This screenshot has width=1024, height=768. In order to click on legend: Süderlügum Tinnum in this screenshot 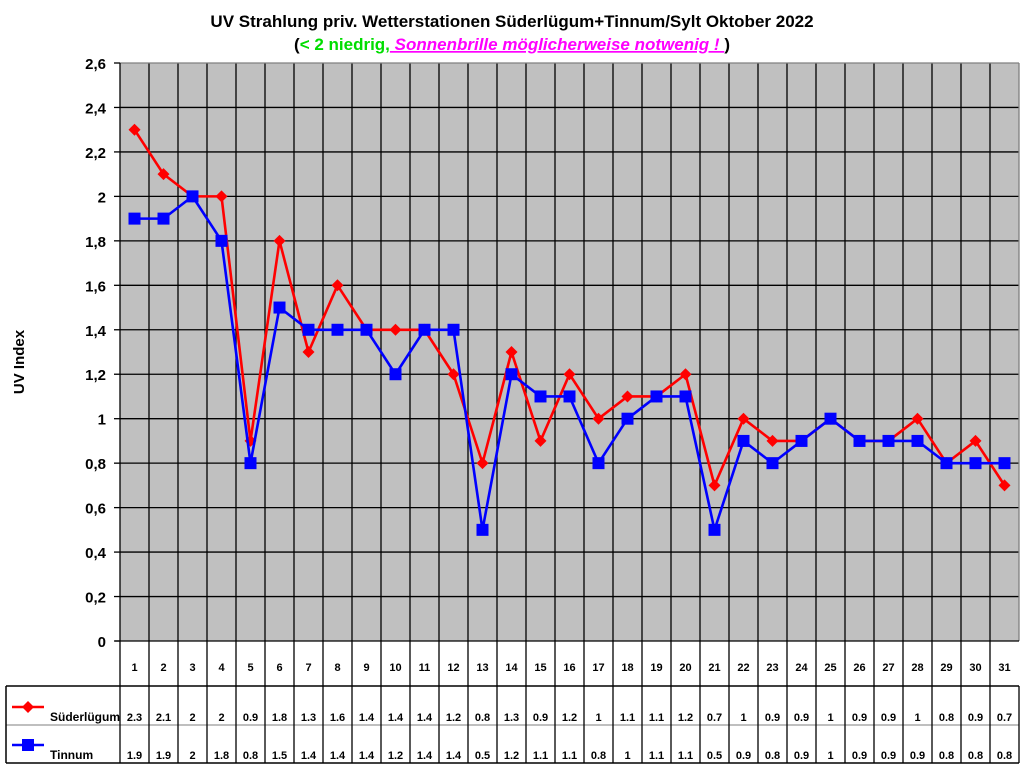, I will do `click(66, 731)`.